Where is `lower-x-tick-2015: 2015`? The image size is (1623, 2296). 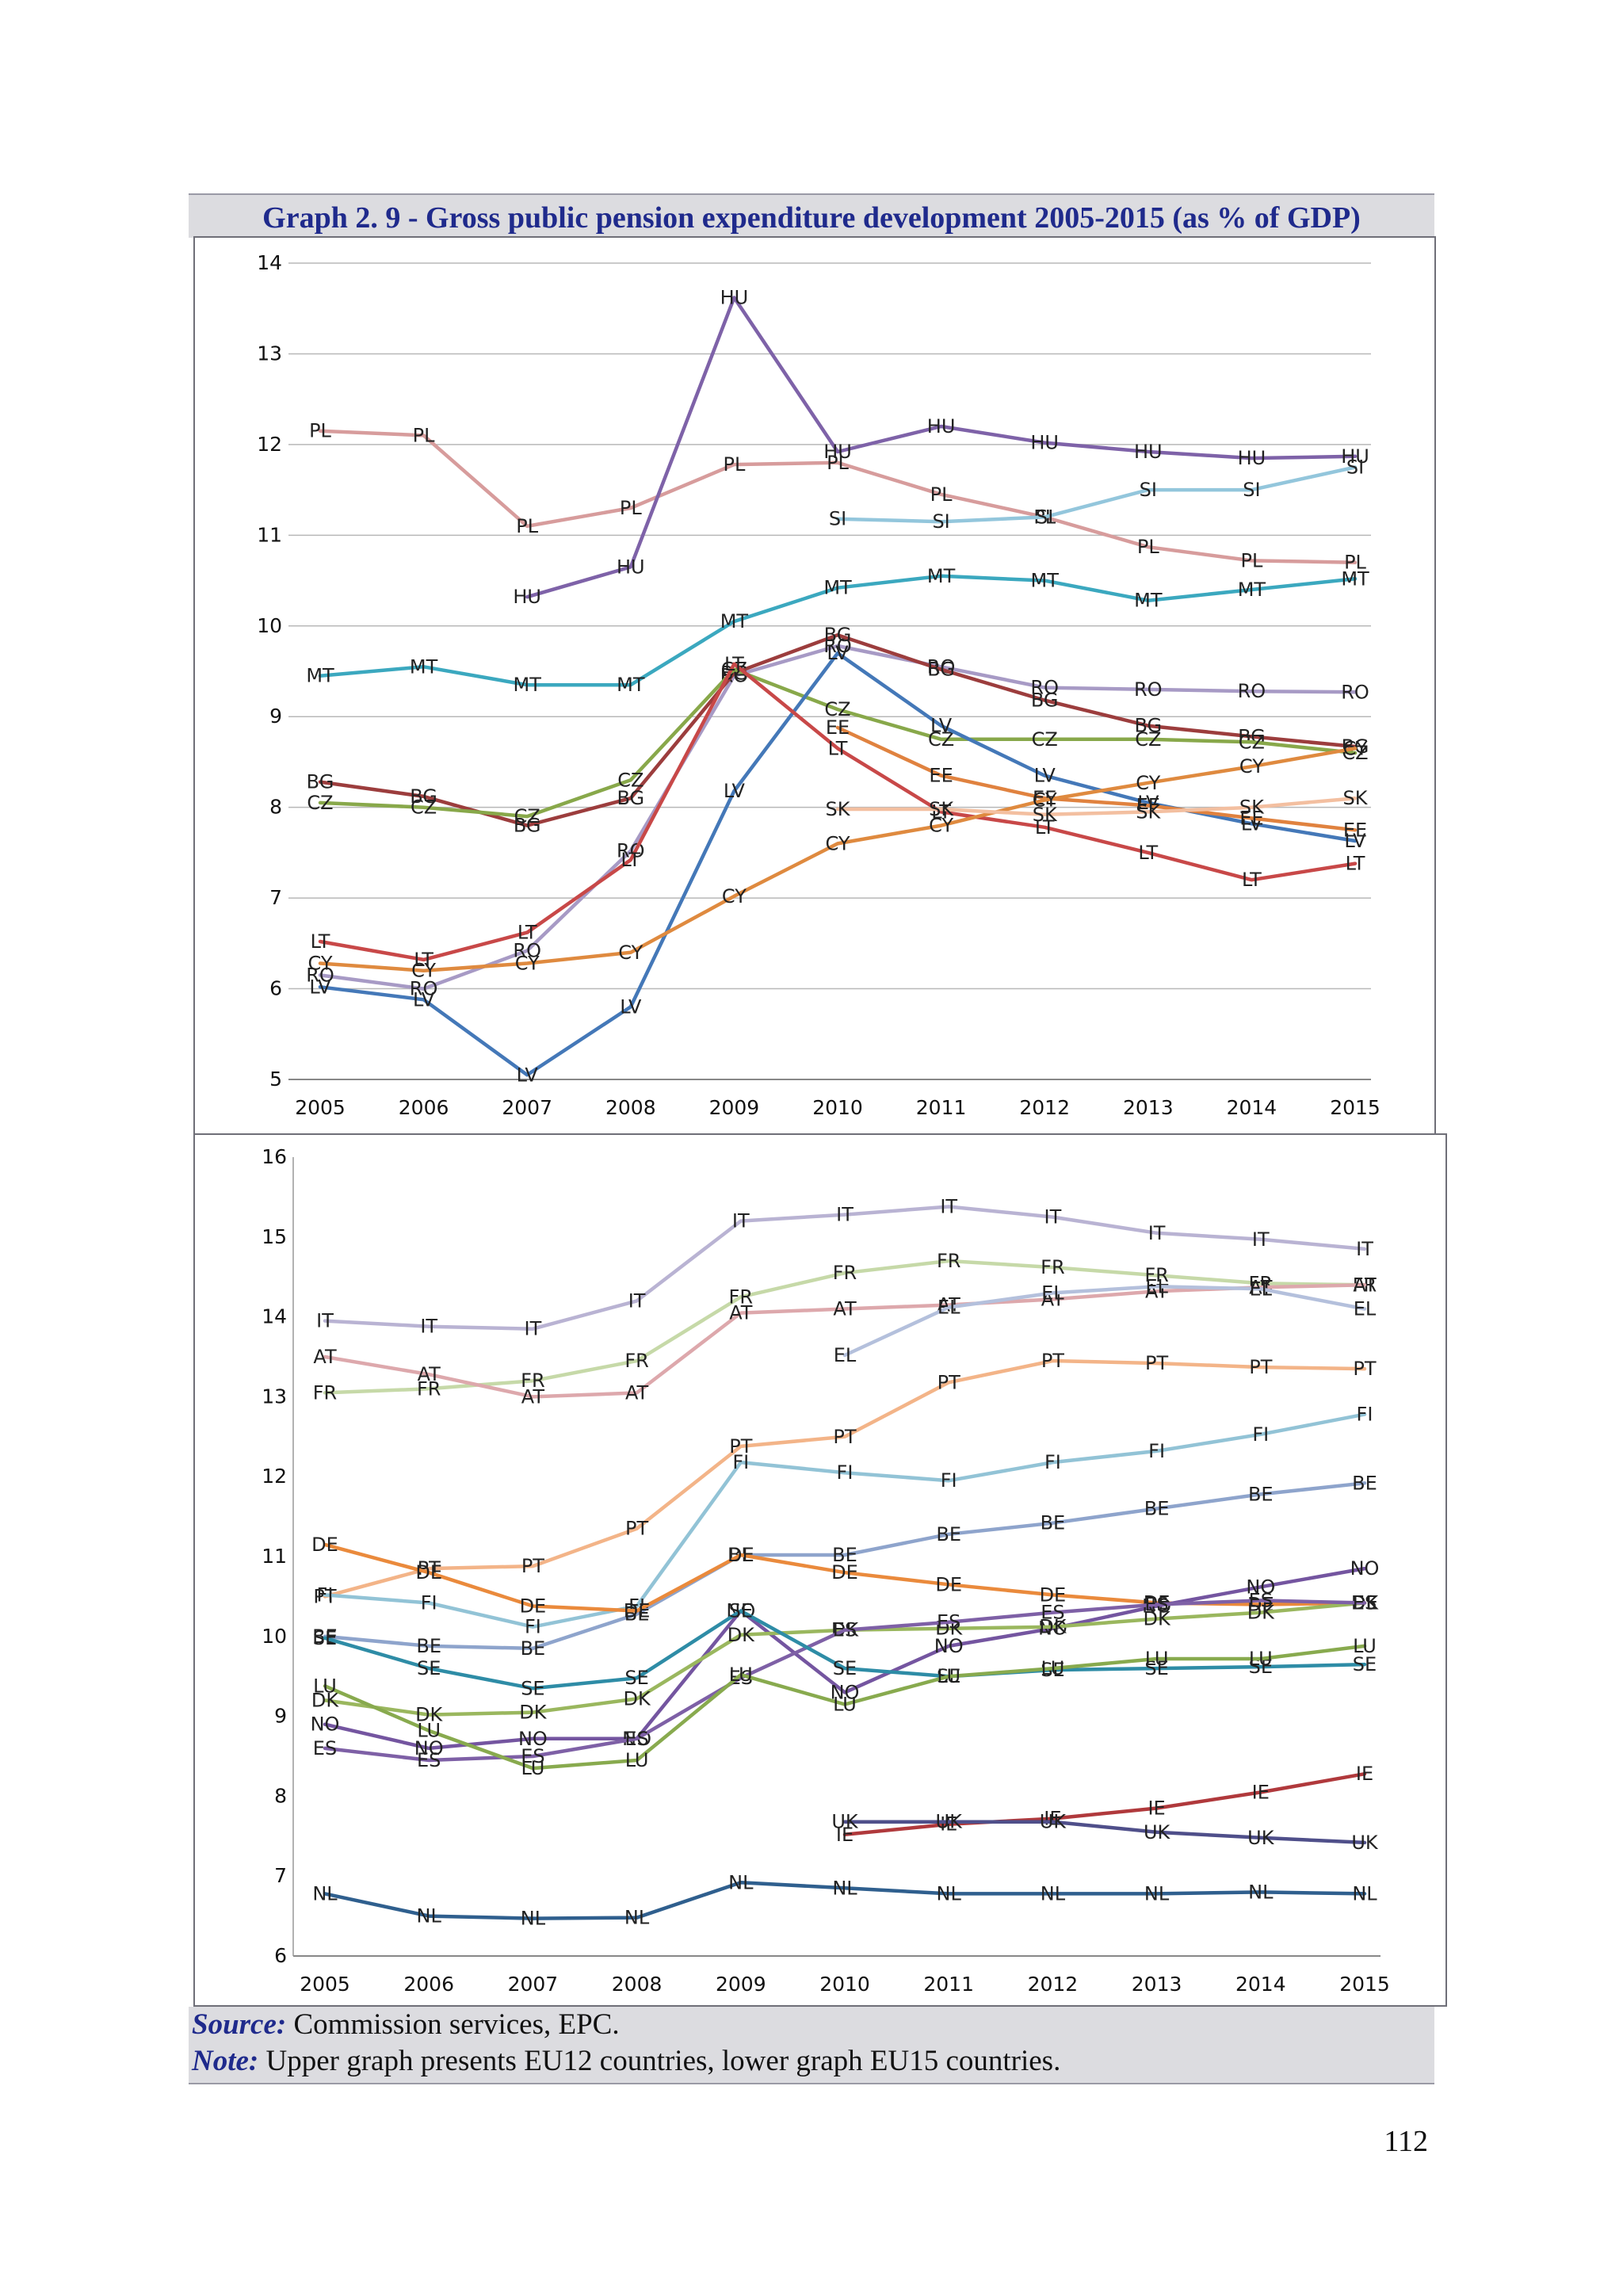
lower-x-tick-2015: 2015 is located at coordinates (1364, 1984).